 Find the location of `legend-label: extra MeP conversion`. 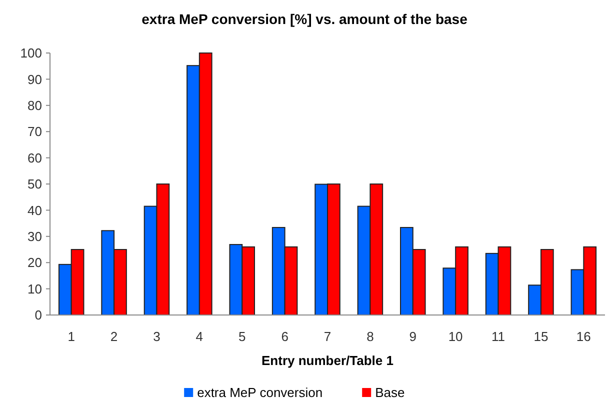

legend-label: extra MeP conversion is located at coordinates (260, 392).